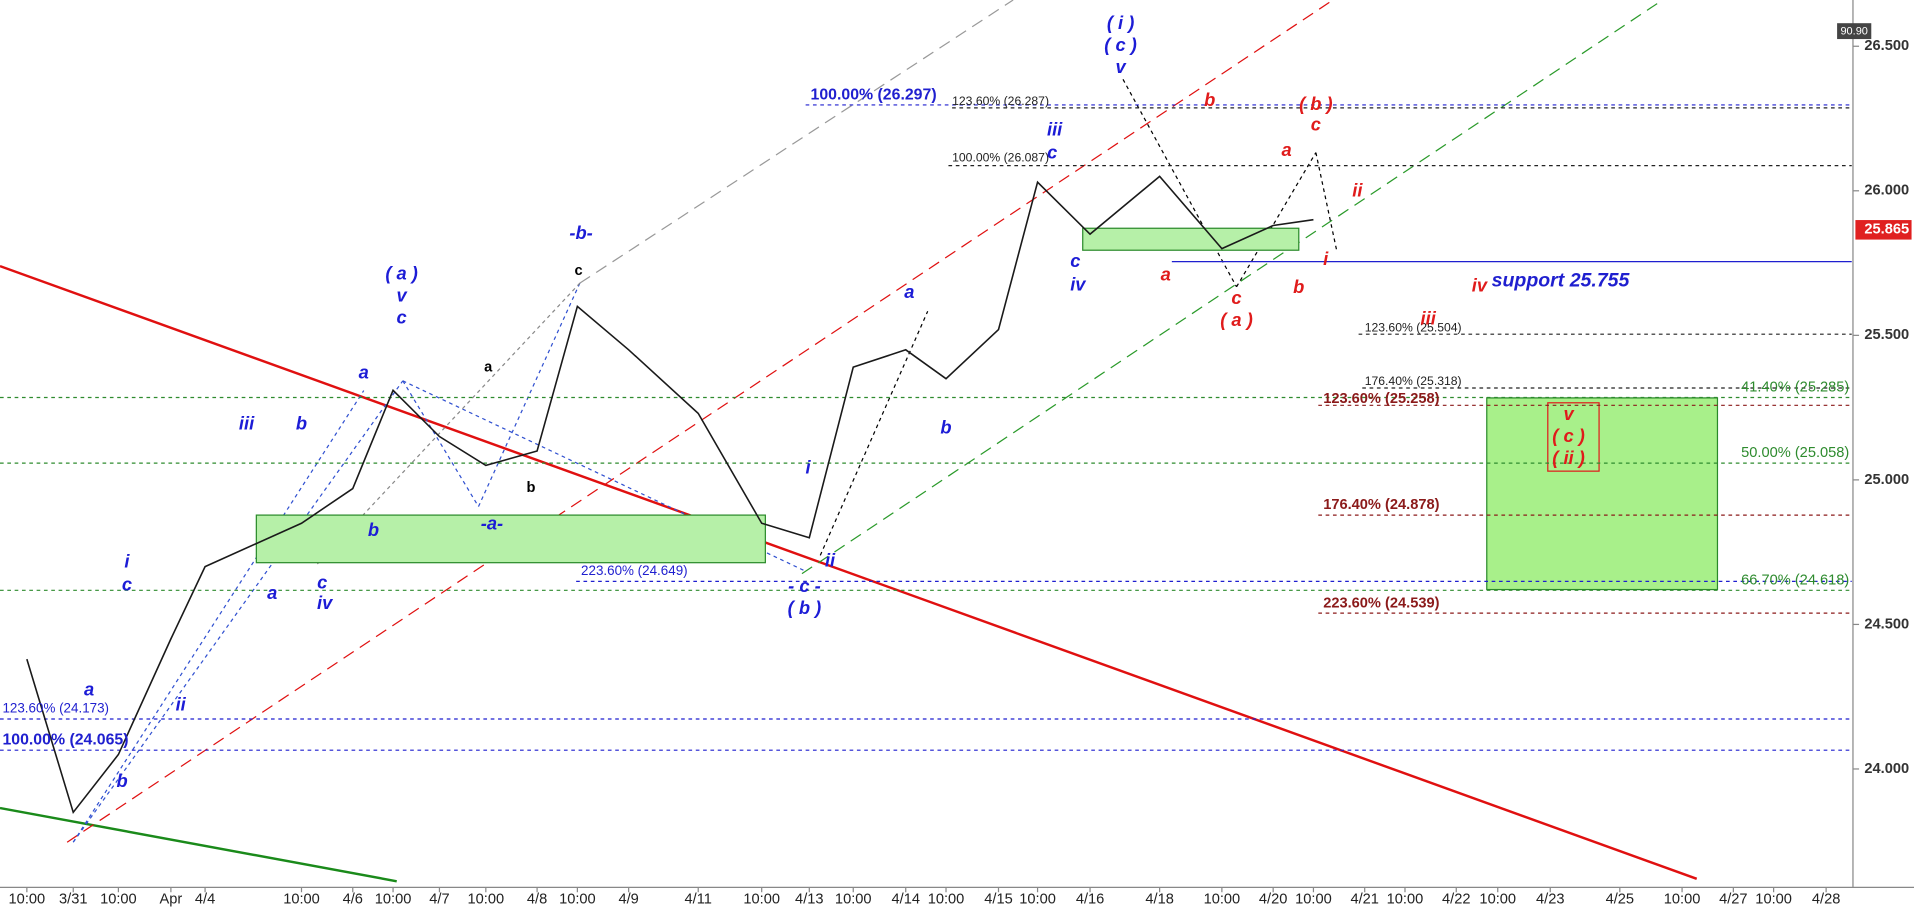 The height and width of the screenshot is (913, 1914). Describe the element at coordinates (1236, 319) in the screenshot. I see `wave-label: ( a )` at that location.